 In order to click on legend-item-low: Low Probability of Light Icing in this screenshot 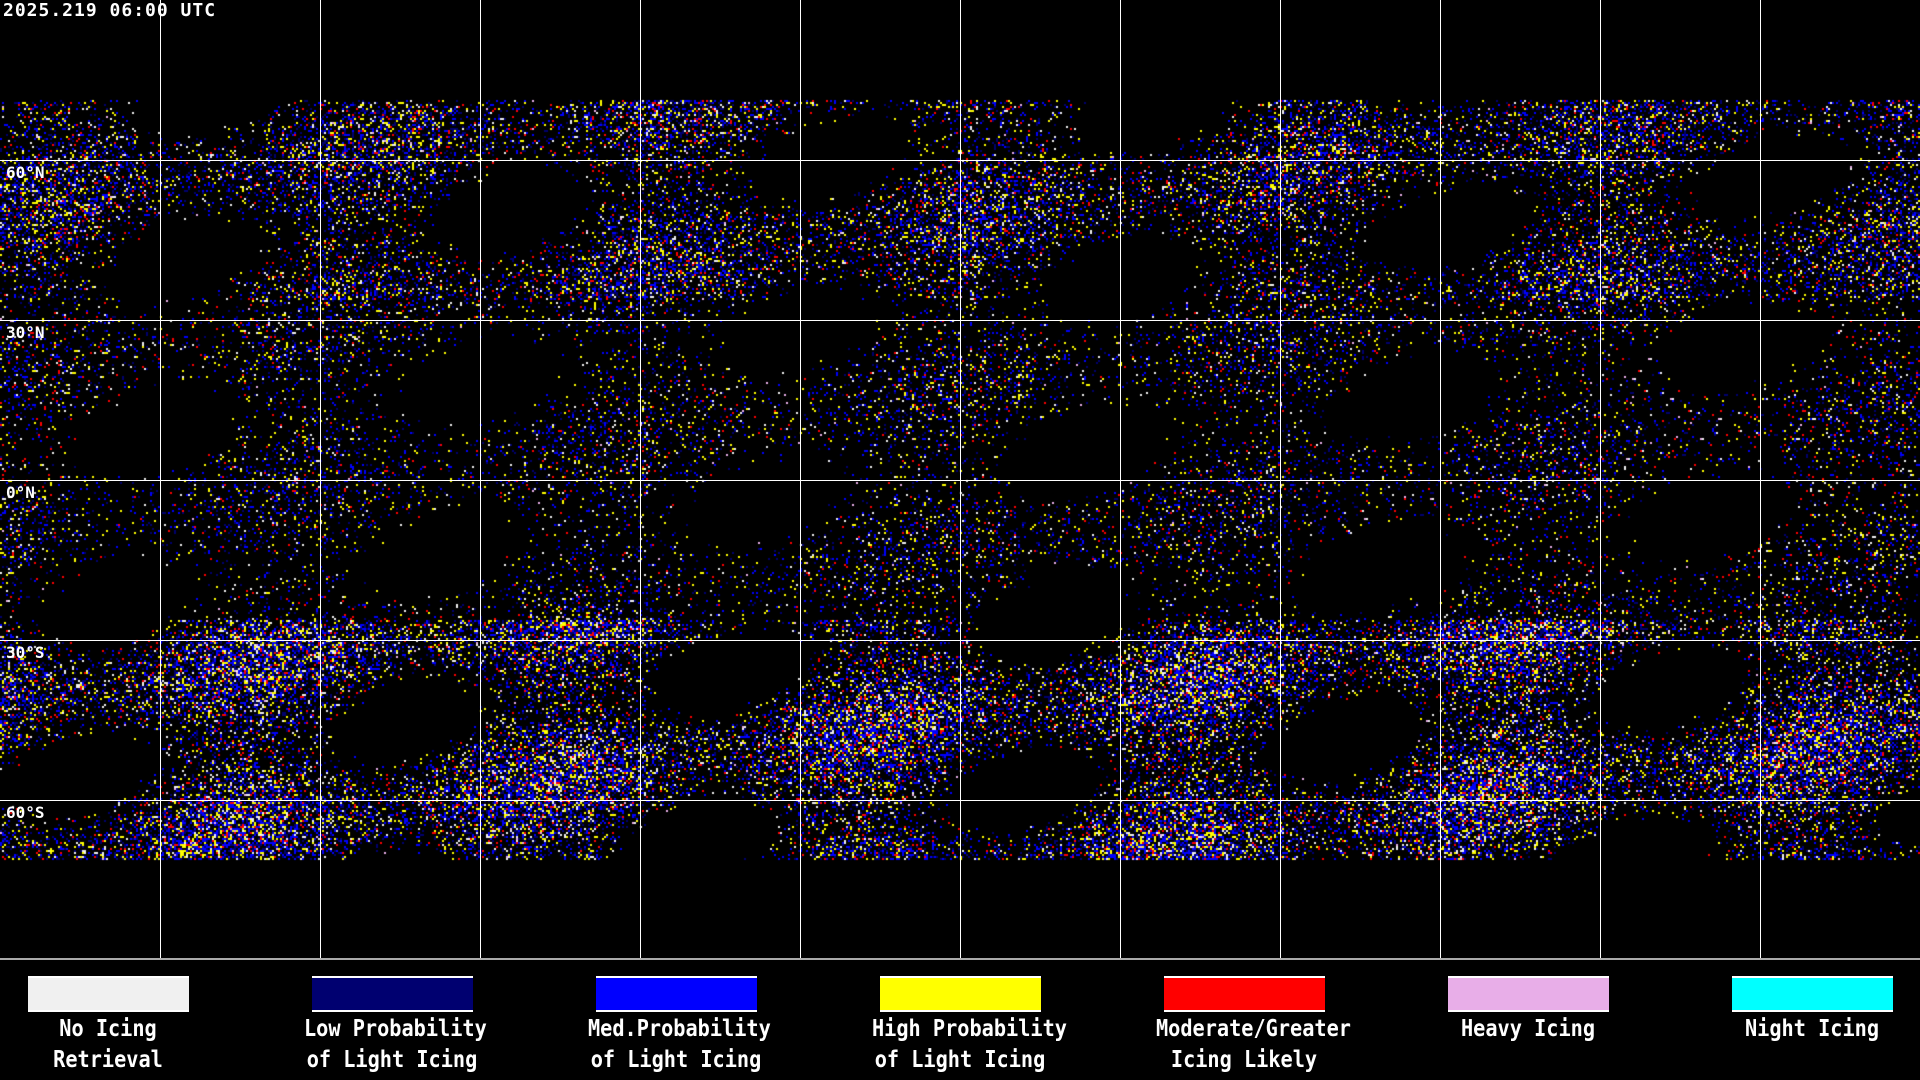, I will do `click(408, 1024)`.